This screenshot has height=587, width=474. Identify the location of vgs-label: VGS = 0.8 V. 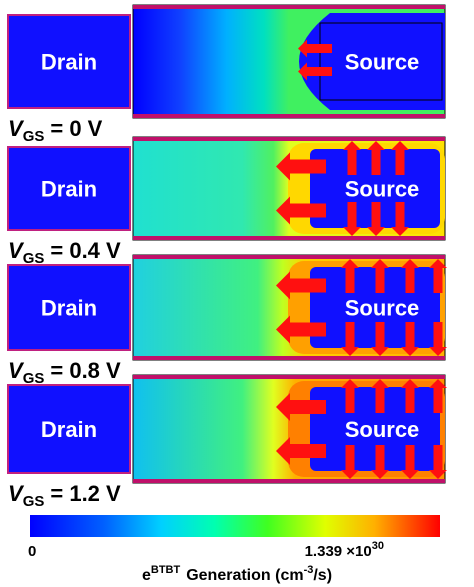
(64, 372).